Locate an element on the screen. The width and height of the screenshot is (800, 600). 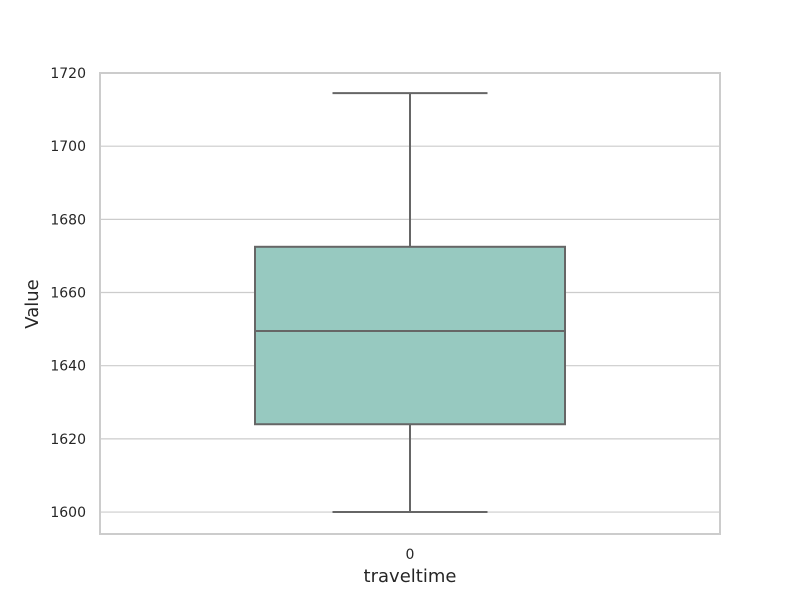
y-tick-label: 1660 is located at coordinates (68, 294).